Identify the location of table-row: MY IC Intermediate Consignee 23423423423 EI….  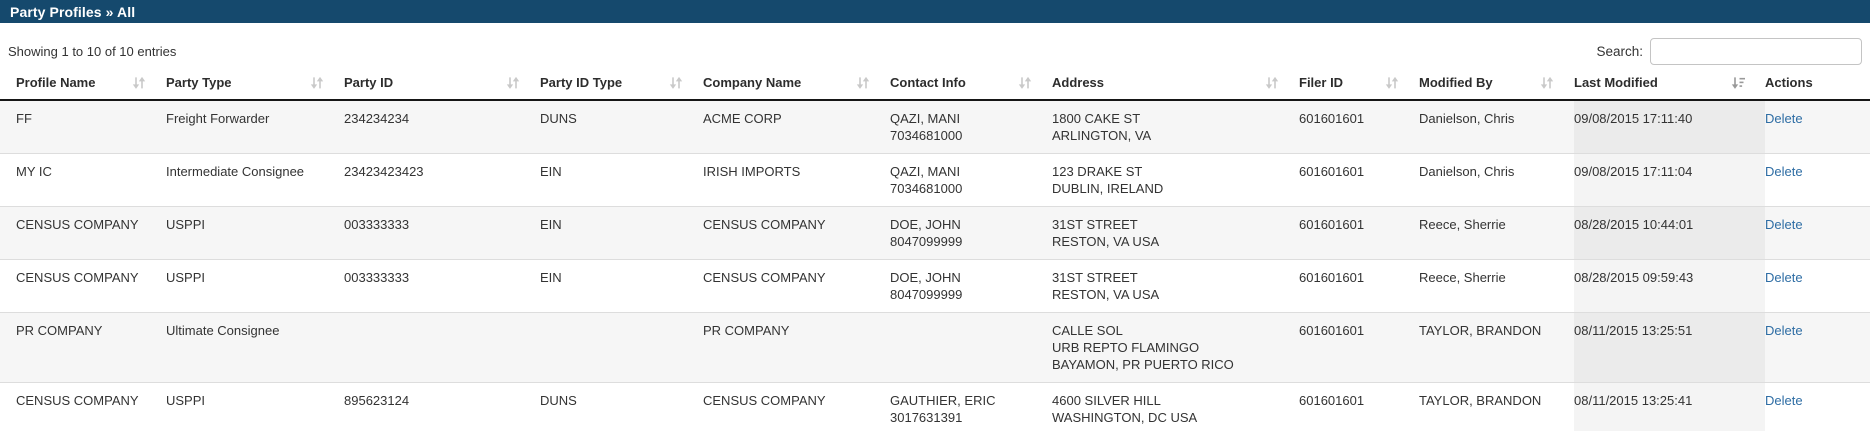
(935, 180).